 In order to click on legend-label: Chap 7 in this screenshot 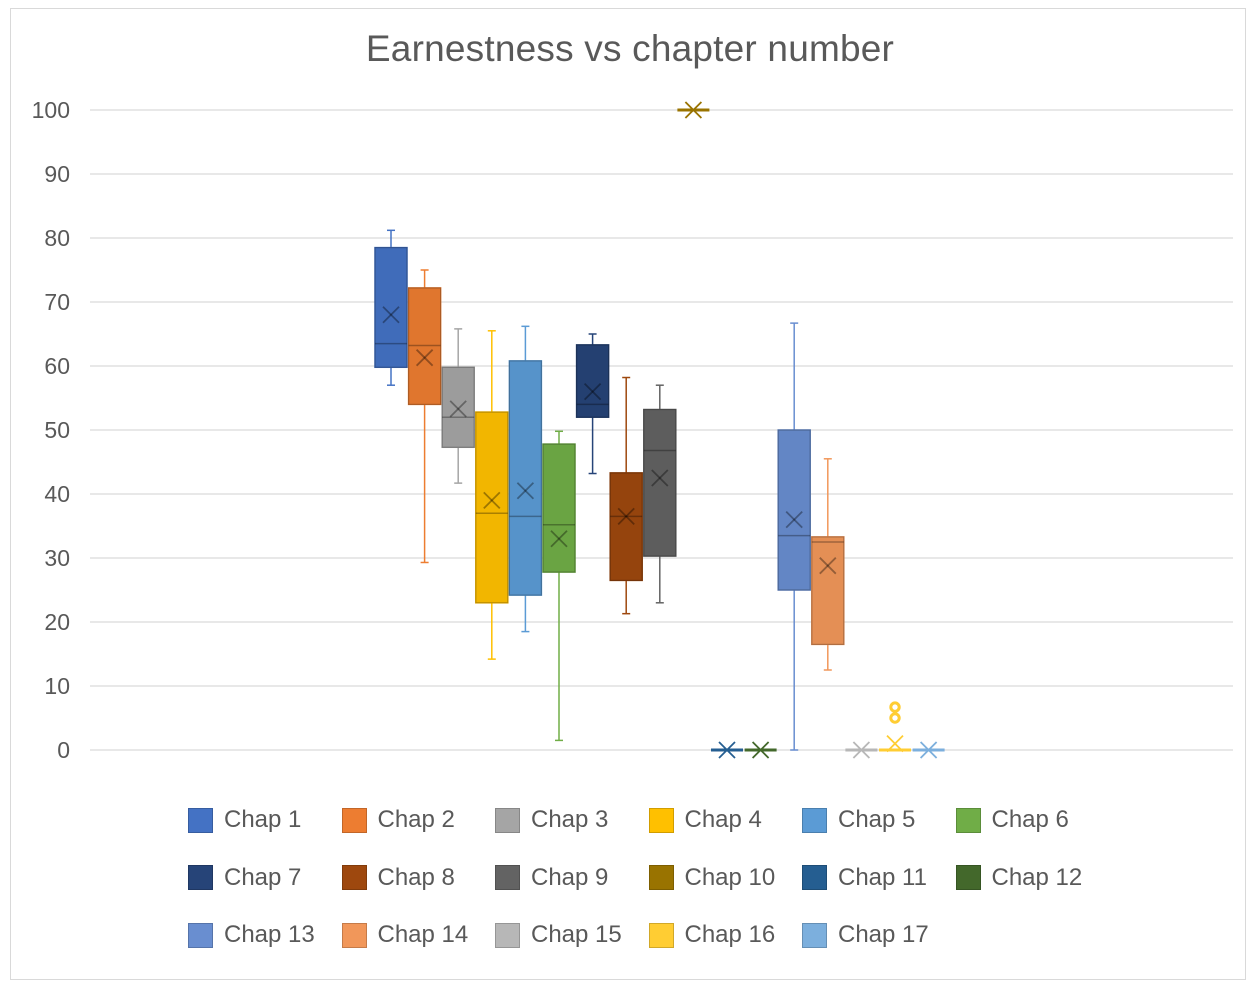, I will do `click(263, 877)`.